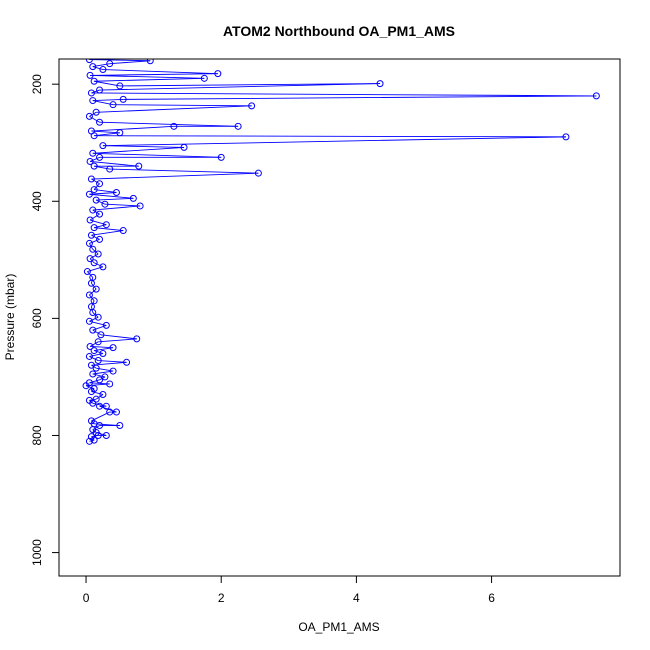 This screenshot has width=650, height=650. What do you see at coordinates (86, 598) in the screenshot?
I see `x-tick-label: 0` at bounding box center [86, 598].